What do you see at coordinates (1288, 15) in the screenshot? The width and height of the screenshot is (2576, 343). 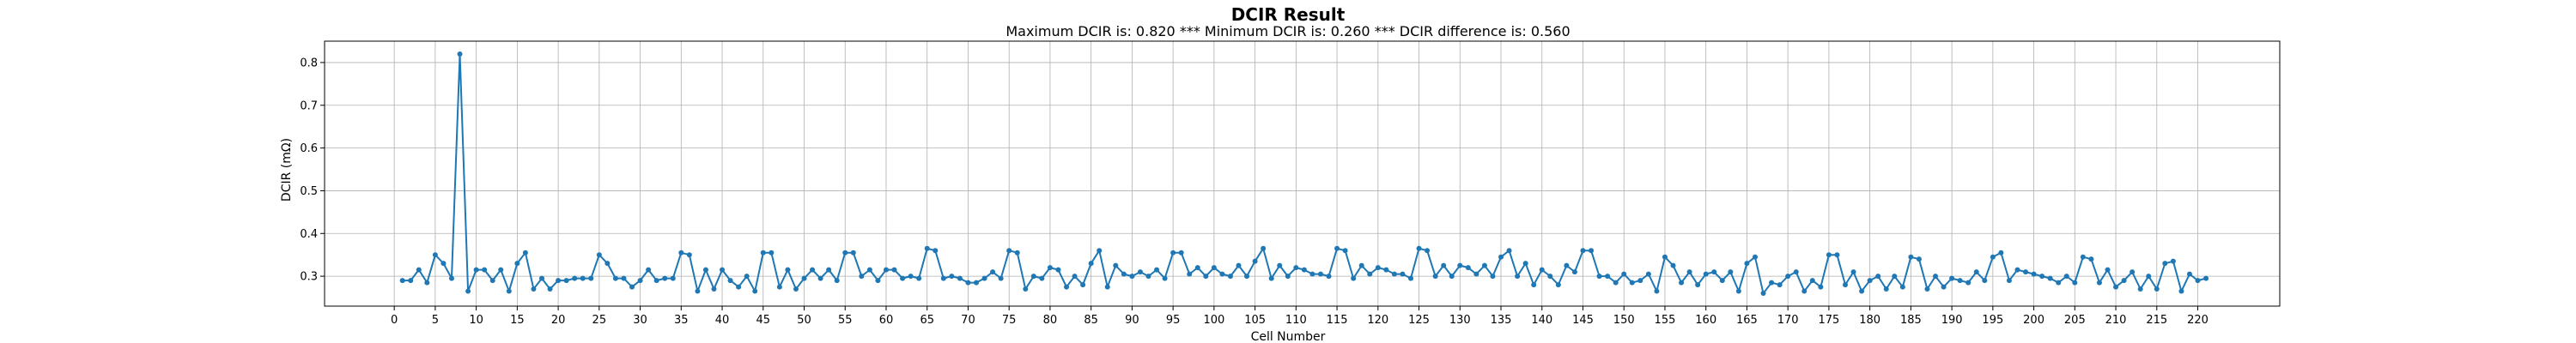 I see `chart-title: DCIR Result` at bounding box center [1288, 15].